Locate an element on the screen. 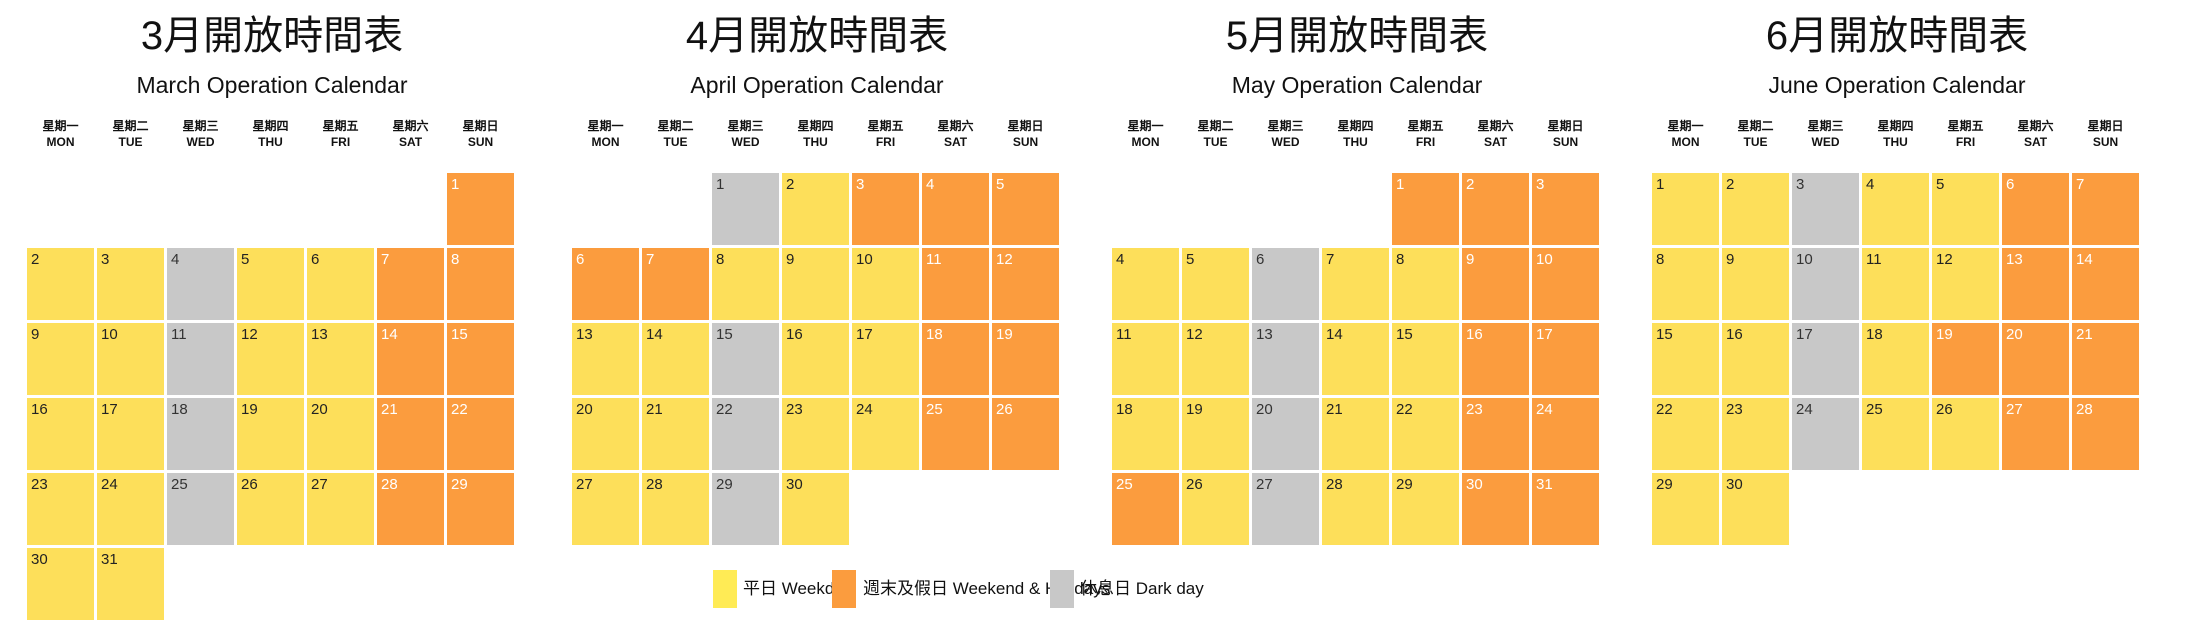 The width and height of the screenshot is (2204, 642). month-title-en: March Operation Calendar is located at coordinates (272, 85).